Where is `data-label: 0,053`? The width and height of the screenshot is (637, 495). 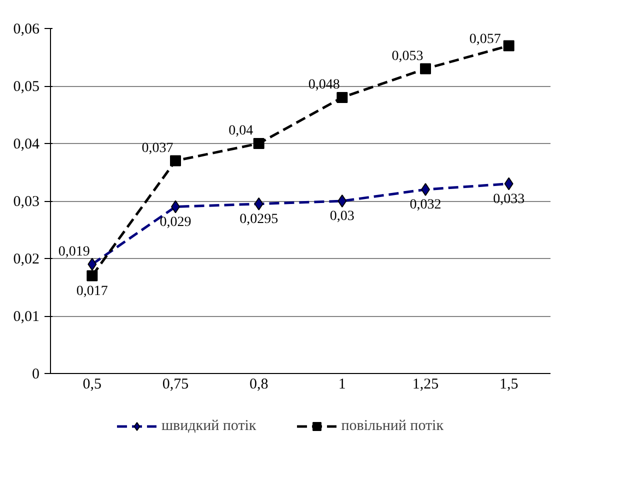
data-label: 0,053 is located at coordinates (408, 56).